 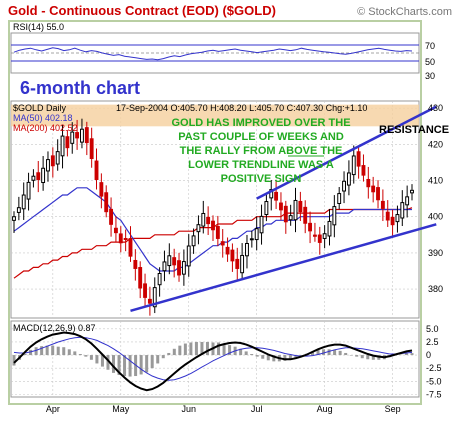 What do you see at coordinates (38, 27) in the screenshot?
I see `rsi-label: RSI(14) 55.0` at bounding box center [38, 27].